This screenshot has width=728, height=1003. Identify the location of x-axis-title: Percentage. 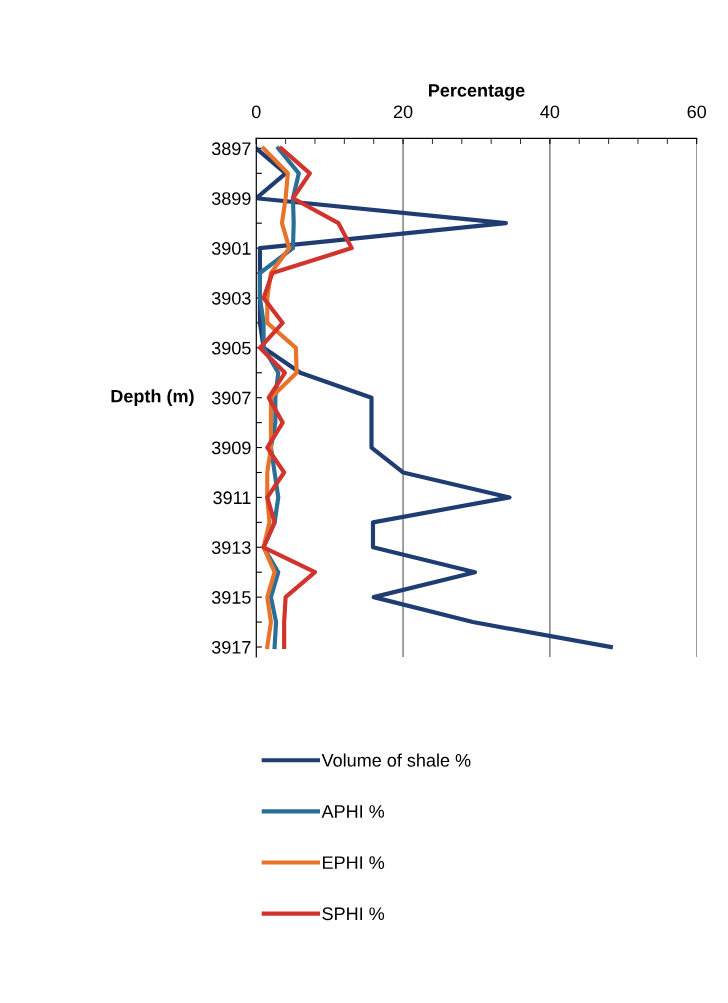
(477, 92).